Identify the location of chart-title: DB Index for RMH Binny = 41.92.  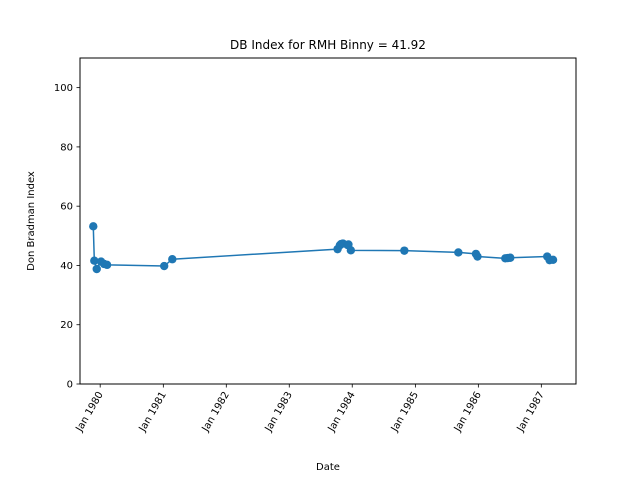
(328, 45).